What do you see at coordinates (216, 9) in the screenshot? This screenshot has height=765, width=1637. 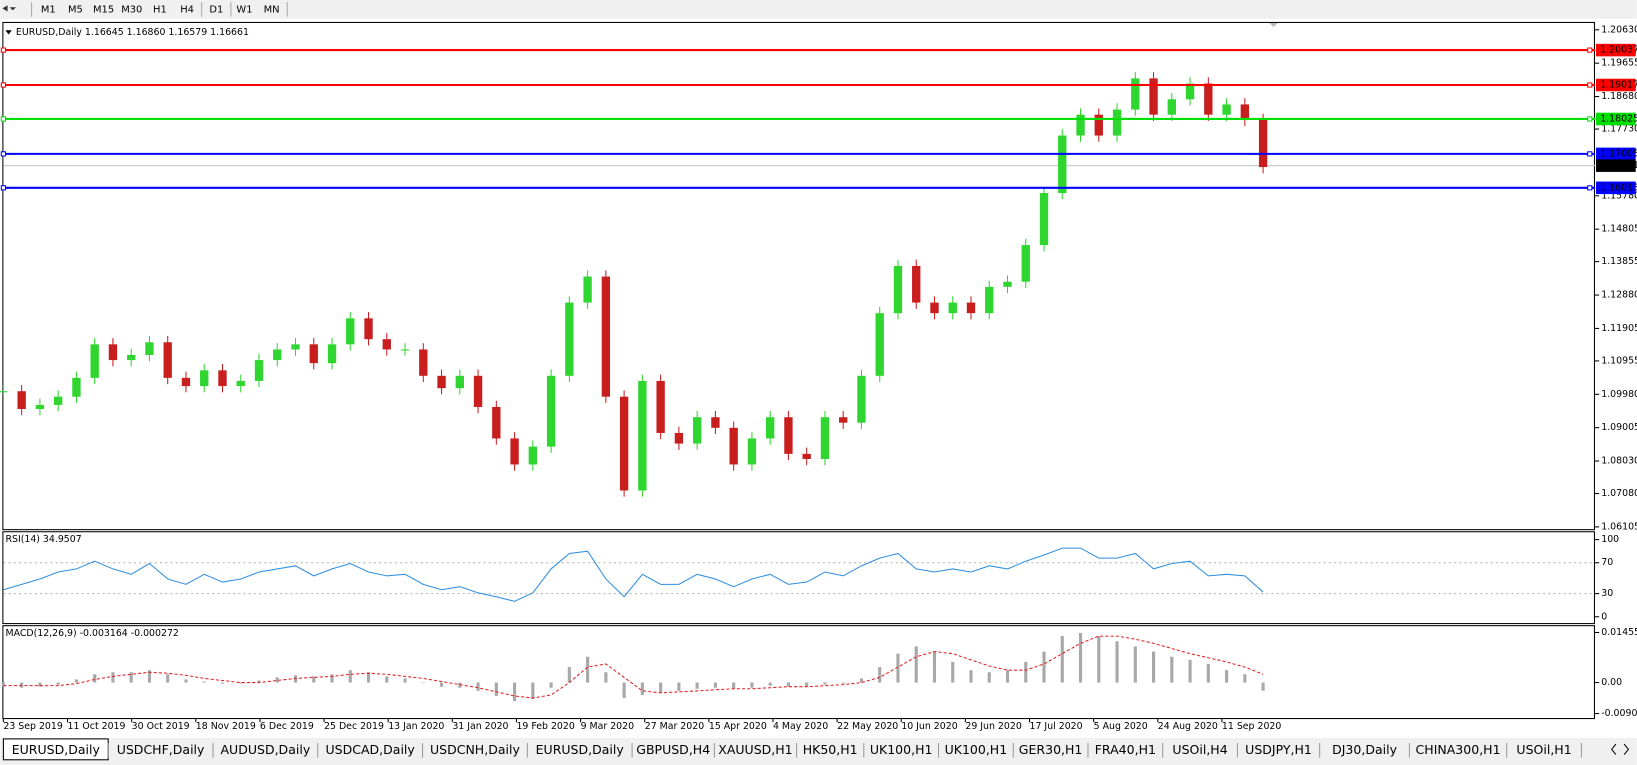 I see `timeframe-button: D1` at bounding box center [216, 9].